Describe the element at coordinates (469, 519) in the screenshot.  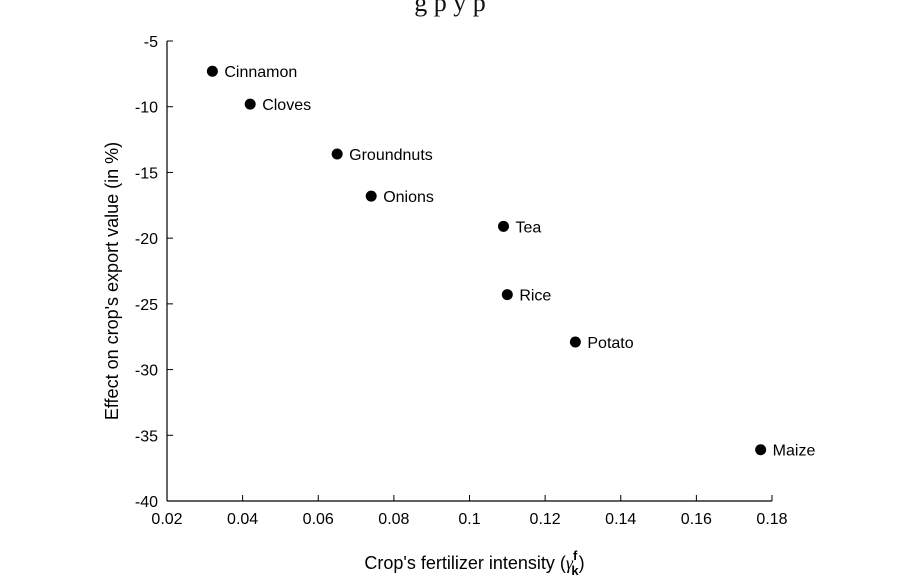
I see `x-tick-label: 0.1` at that location.